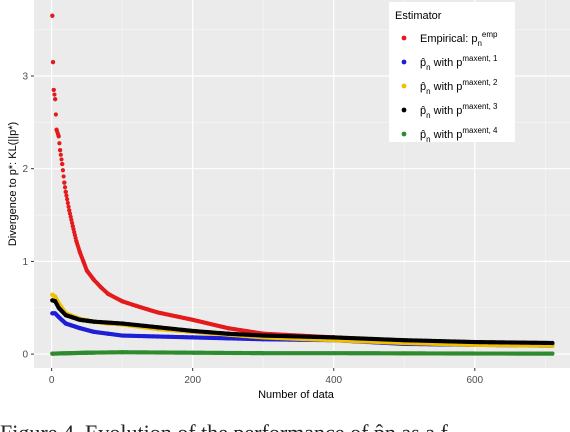  I want to click on legend-box, so click(452, 72).